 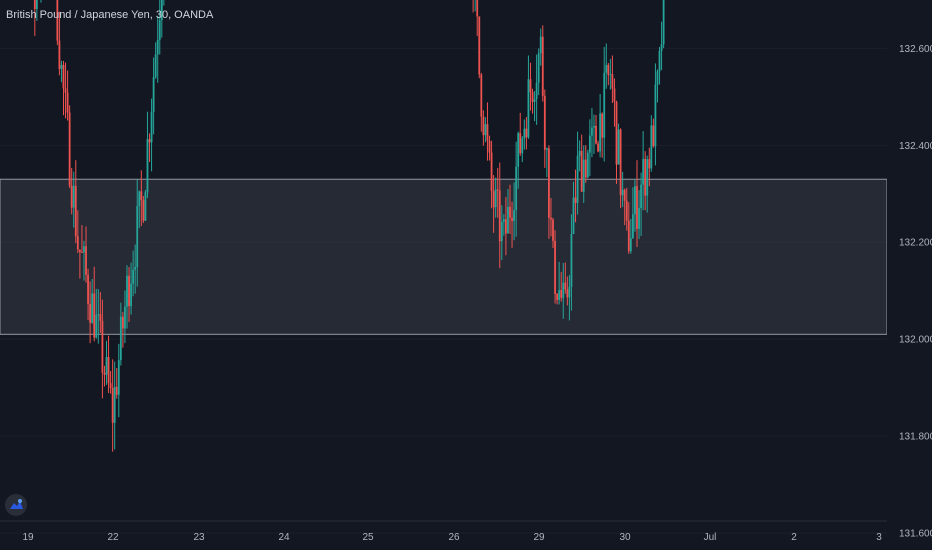 I want to click on time-tick-label: 30, so click(x=625, y=537).